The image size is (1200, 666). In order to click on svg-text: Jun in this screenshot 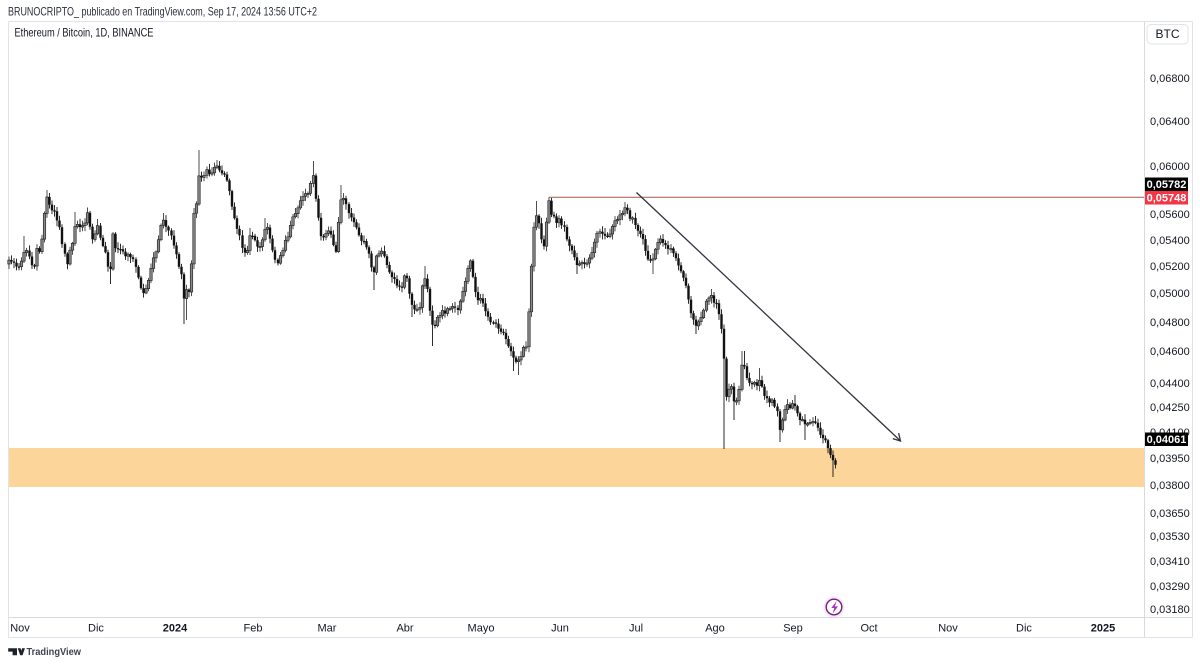, I will do `click(560, 629)`.